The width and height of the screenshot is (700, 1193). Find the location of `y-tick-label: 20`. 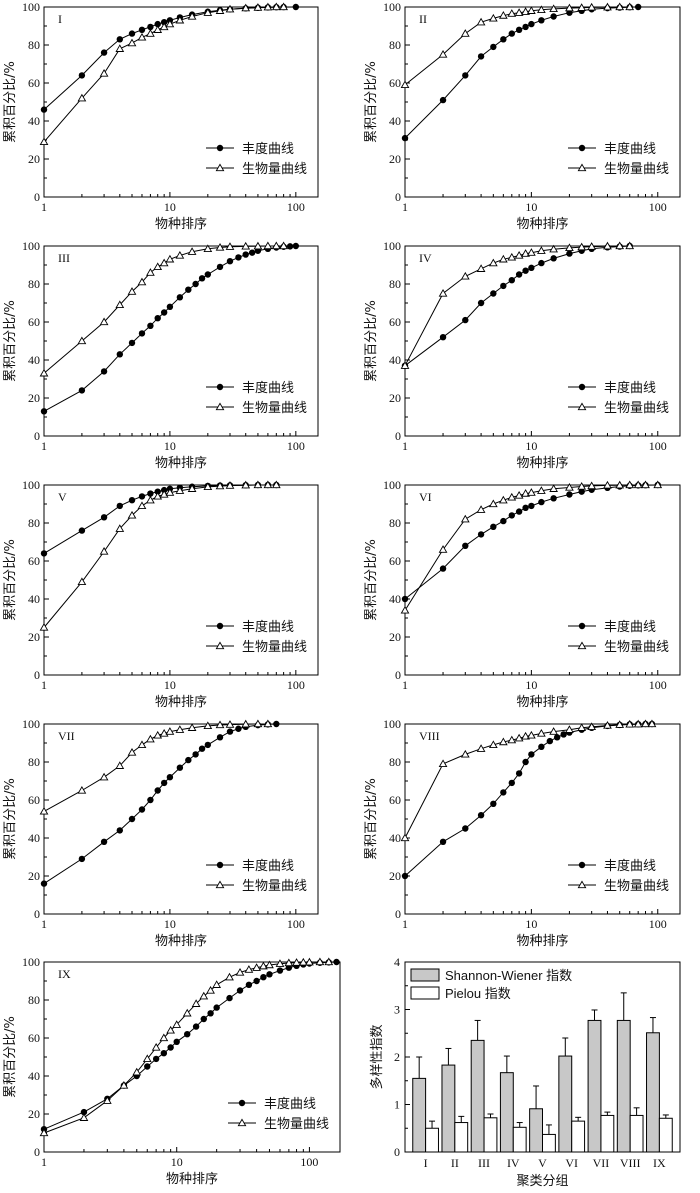

y-tick-label: 20 is located at coordinates (395, 637).